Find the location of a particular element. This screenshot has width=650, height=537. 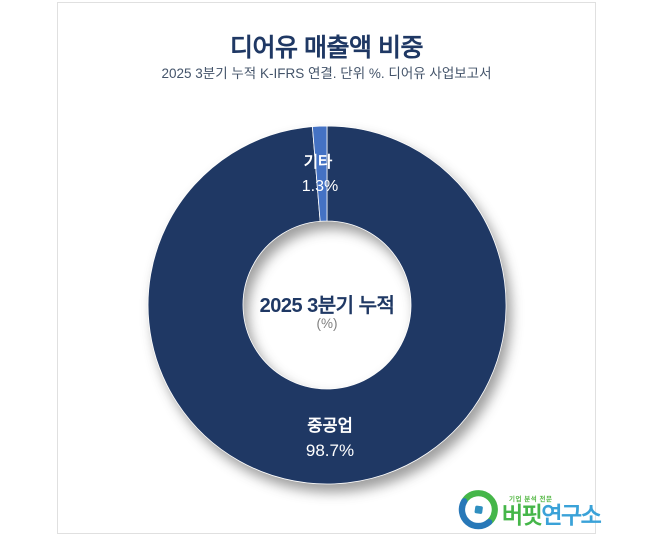

donut-slice-기타 is located at coordinates (319, 173).